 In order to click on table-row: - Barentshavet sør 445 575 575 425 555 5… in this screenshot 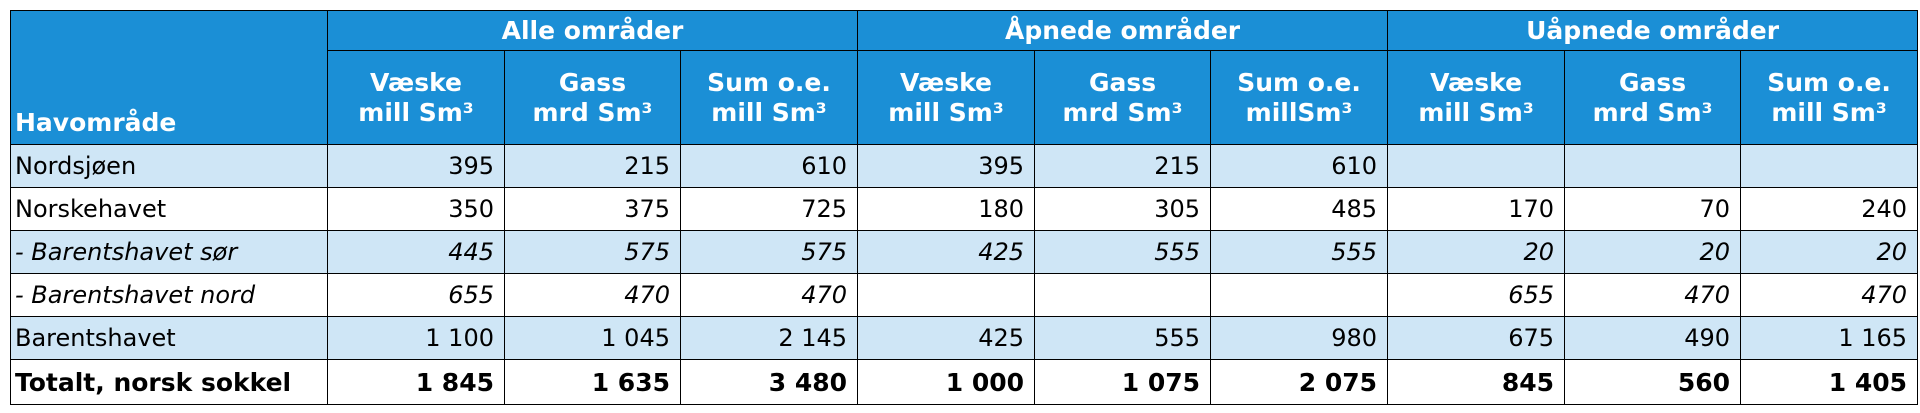, I will do `click(964, 252)`.